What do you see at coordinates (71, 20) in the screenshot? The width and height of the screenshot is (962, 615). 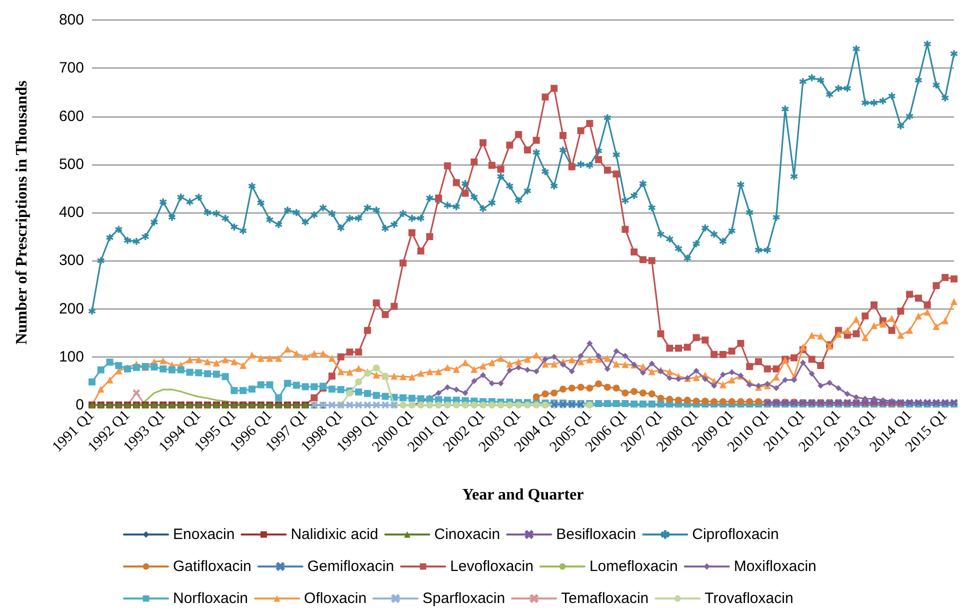 I see `y-tick-label: 800` at bounding box center [71, 20].